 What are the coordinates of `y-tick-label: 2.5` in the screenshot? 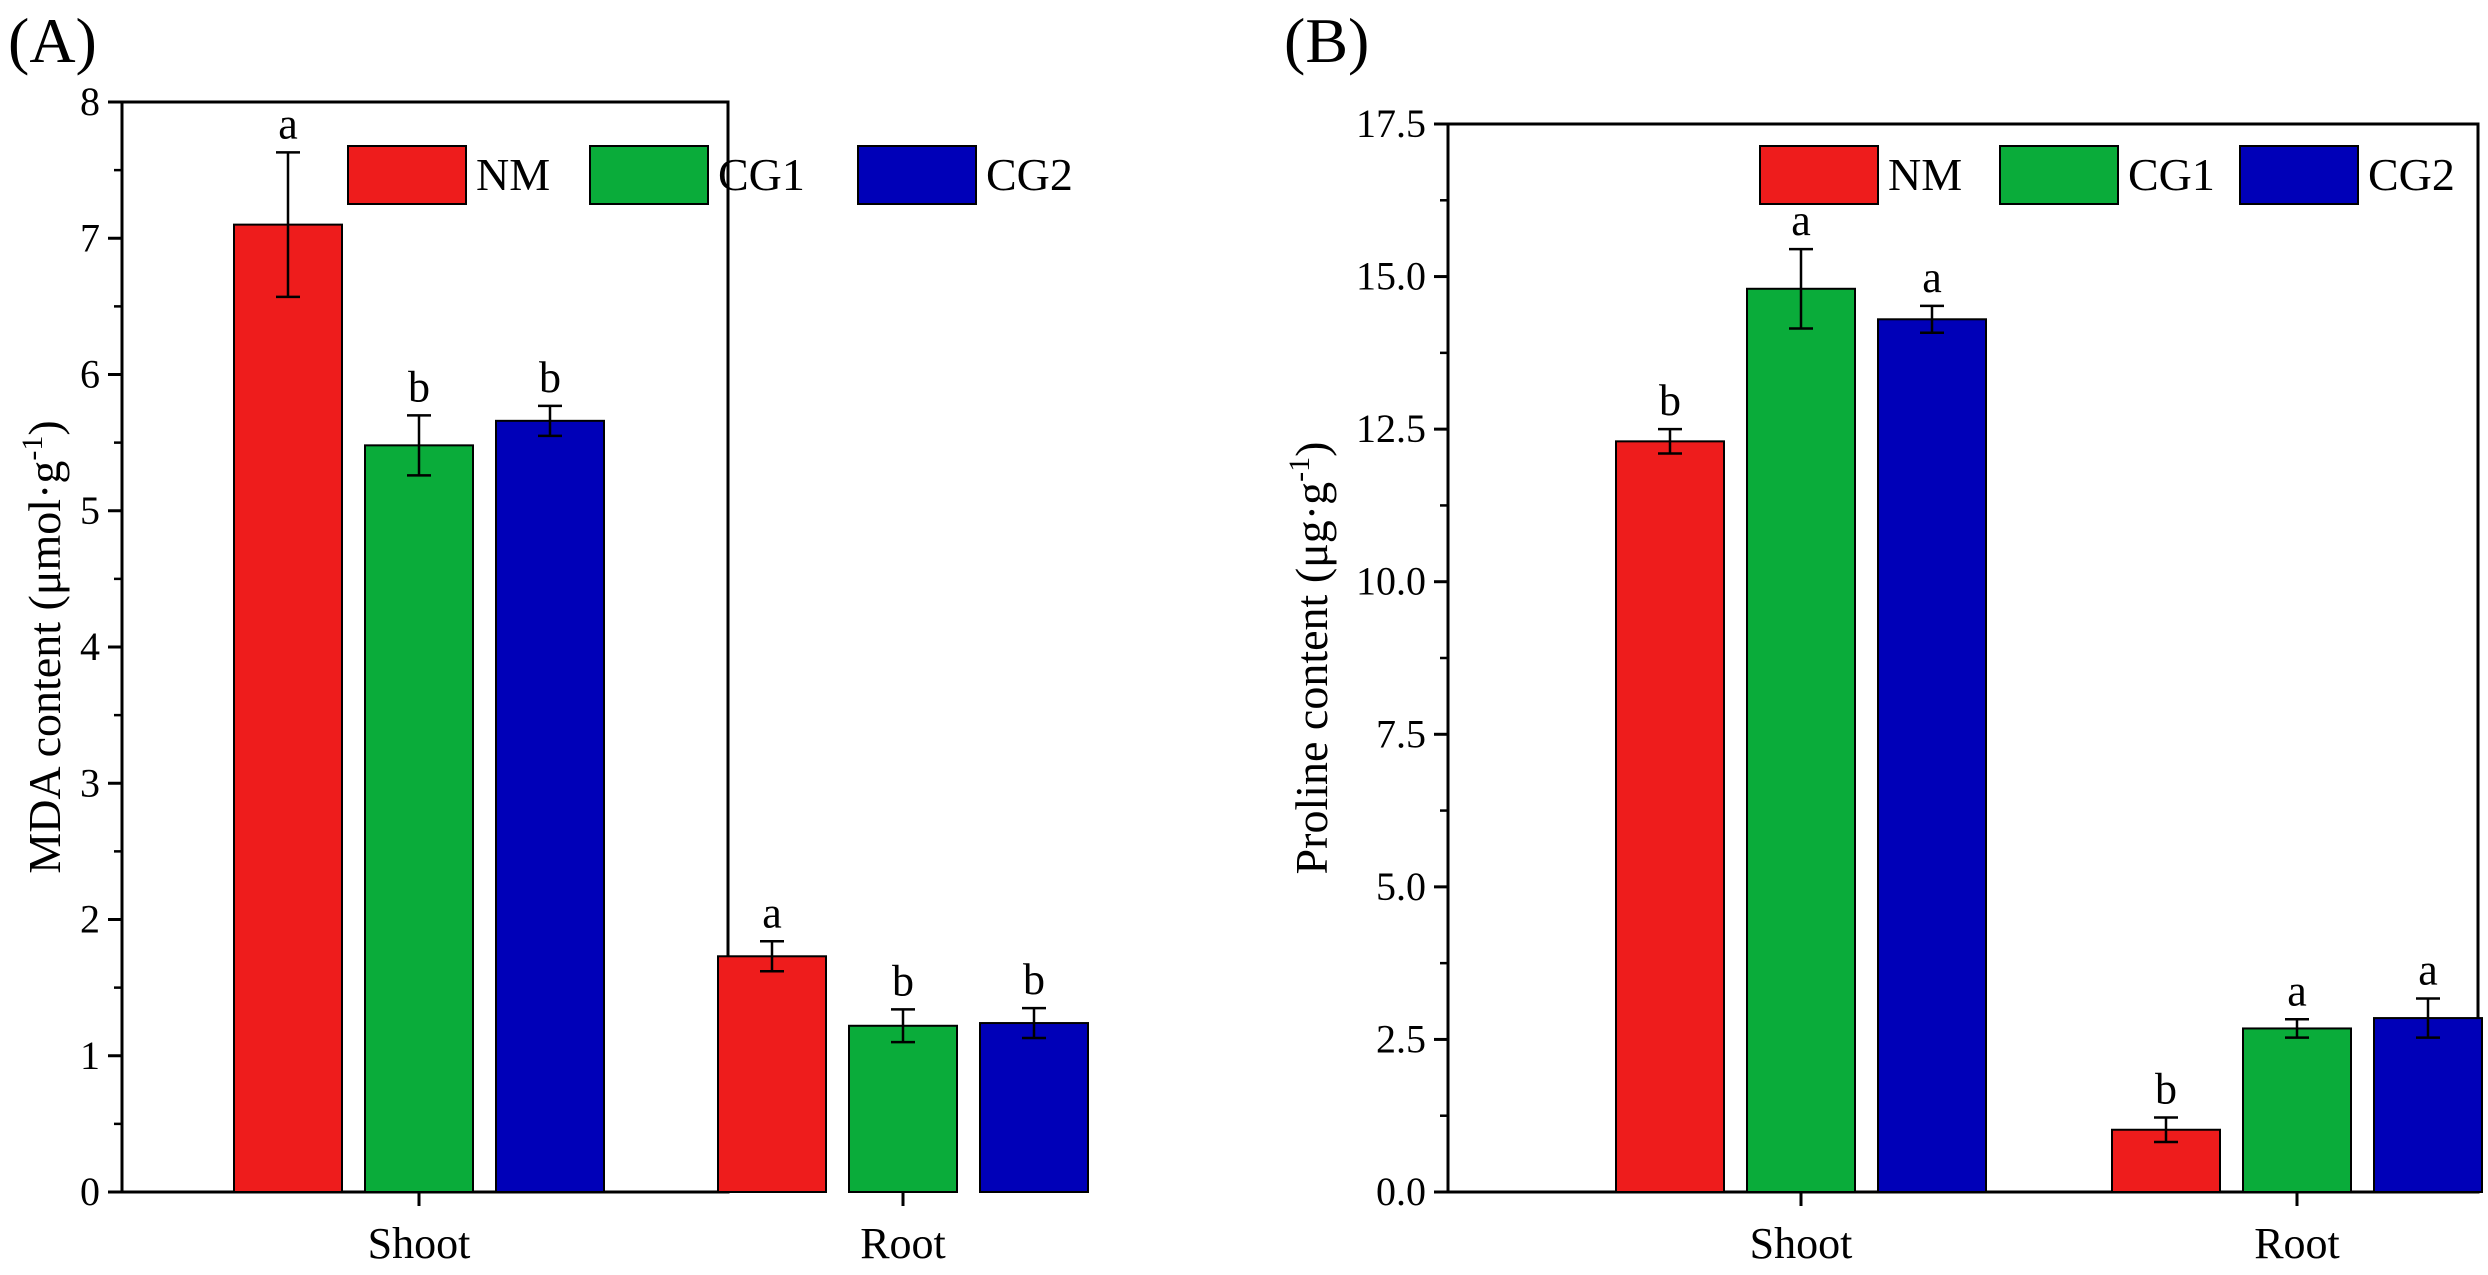 It's located at (1401, 1038).